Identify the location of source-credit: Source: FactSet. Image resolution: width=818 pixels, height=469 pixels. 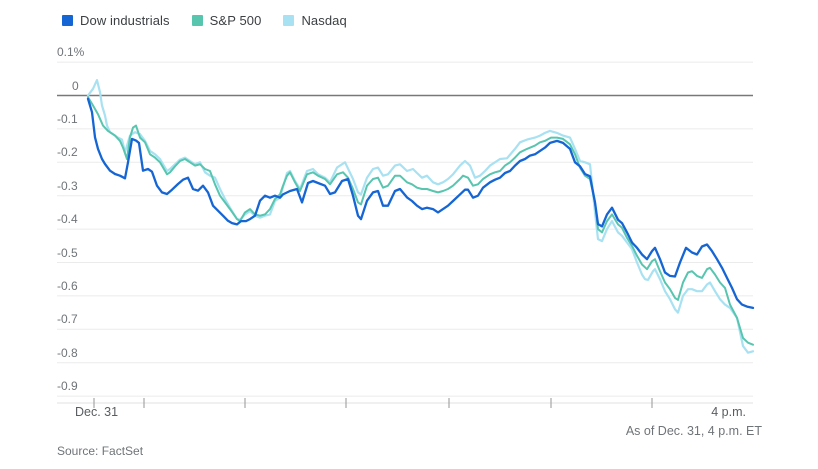
(100, 451).